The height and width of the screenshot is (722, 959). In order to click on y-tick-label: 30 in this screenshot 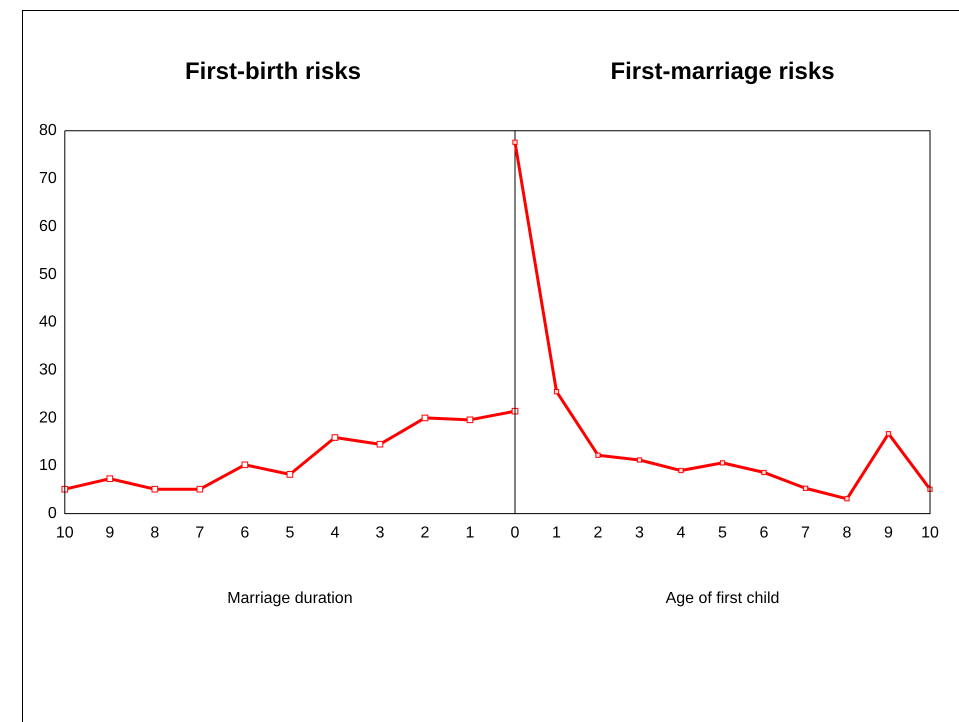, I will do `click(48, 369)`.